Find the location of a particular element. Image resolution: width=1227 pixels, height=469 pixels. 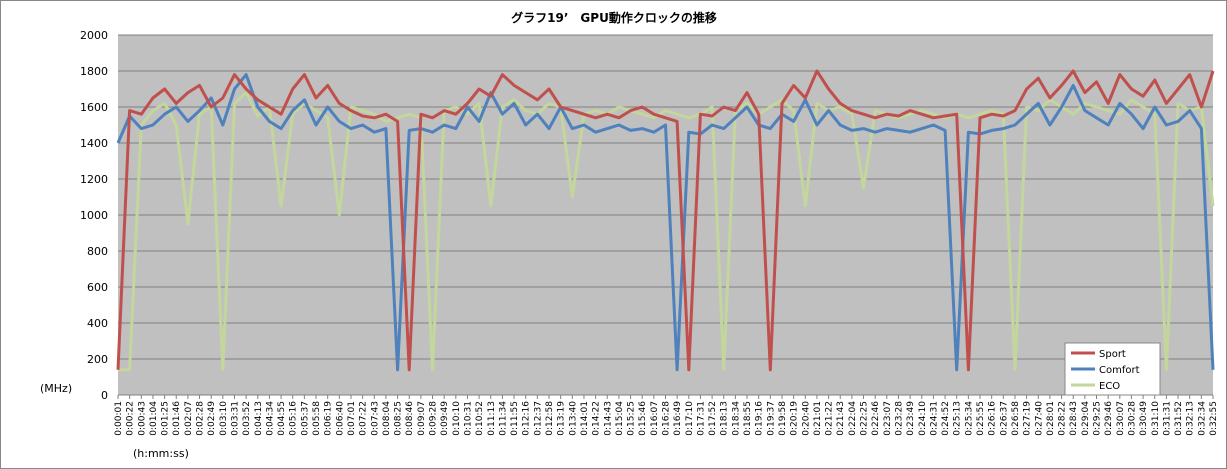

x-tick-label: 0:08:04 is located at coordinates (387, 418).